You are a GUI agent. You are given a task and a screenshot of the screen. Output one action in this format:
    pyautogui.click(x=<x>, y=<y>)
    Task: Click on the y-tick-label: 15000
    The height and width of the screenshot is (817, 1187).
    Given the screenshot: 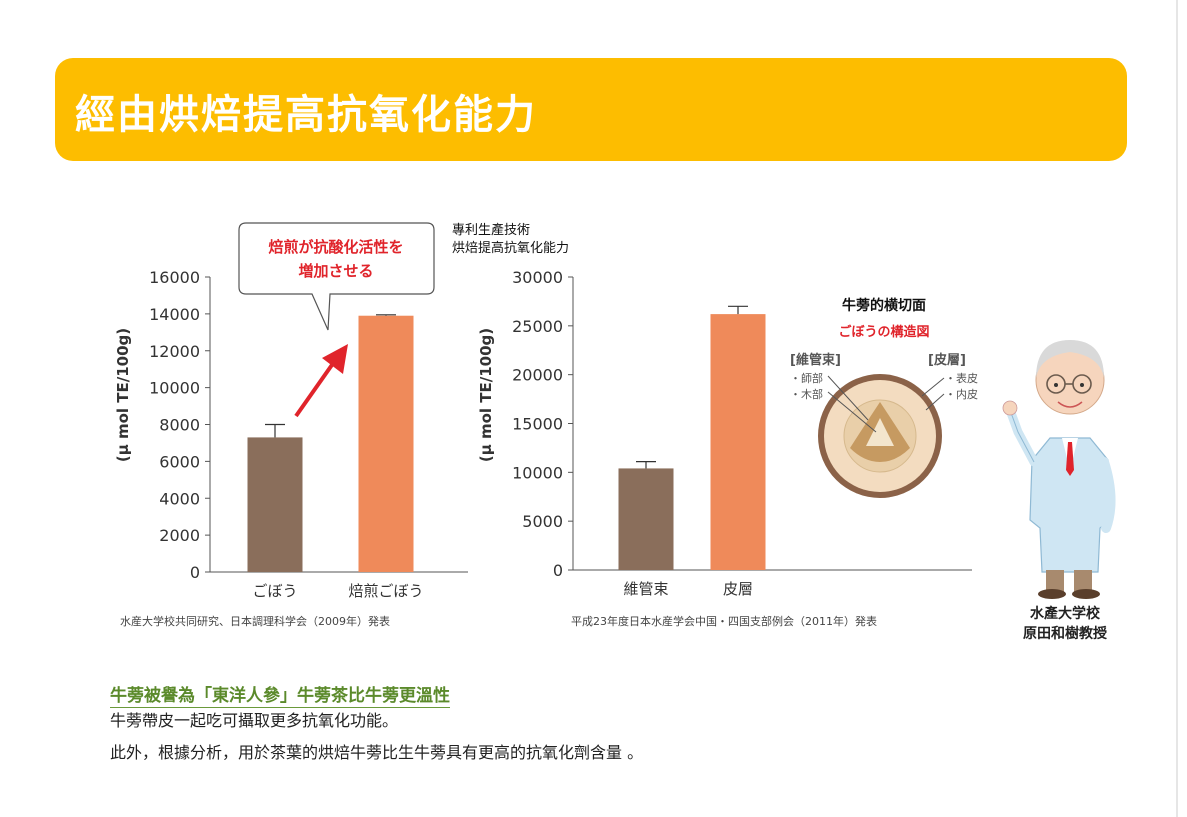 What is the action you would take?
    pyautogui.click(x=537, y=424)
    